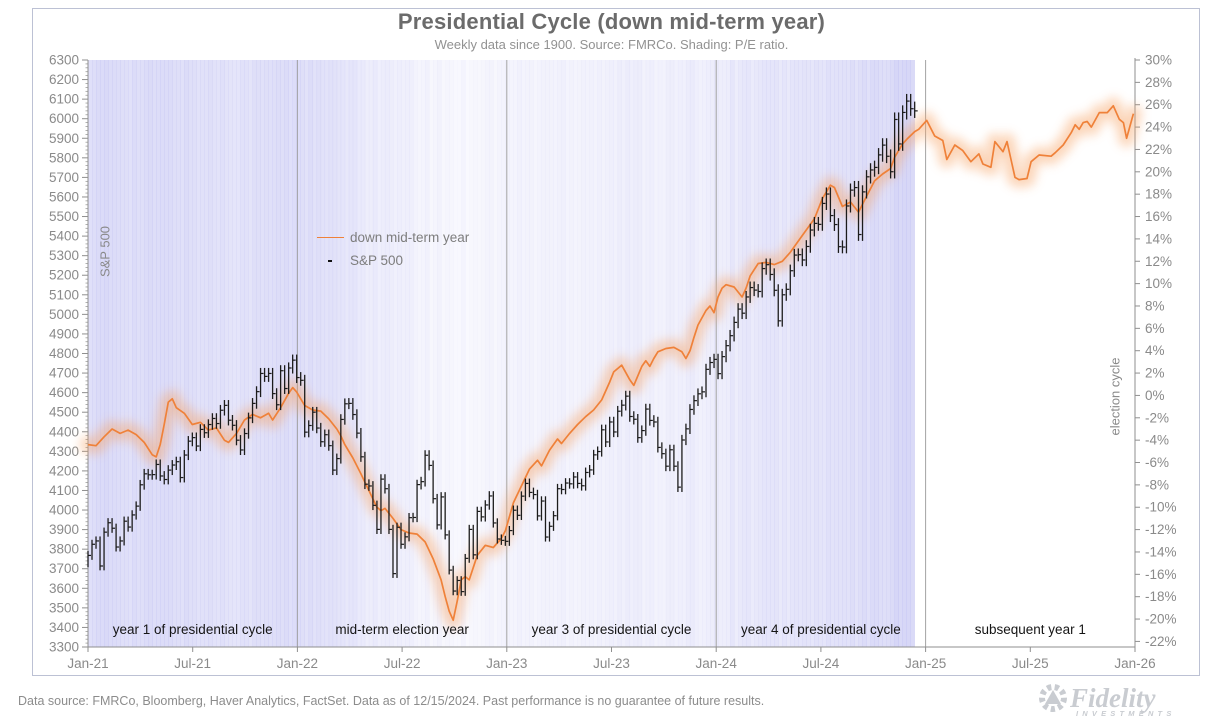 The width and height of the screenshot is (1227, 722). Describe the element at coordinates (64, 490) in the screenshot. I see `svg-text: 4100` at that location.